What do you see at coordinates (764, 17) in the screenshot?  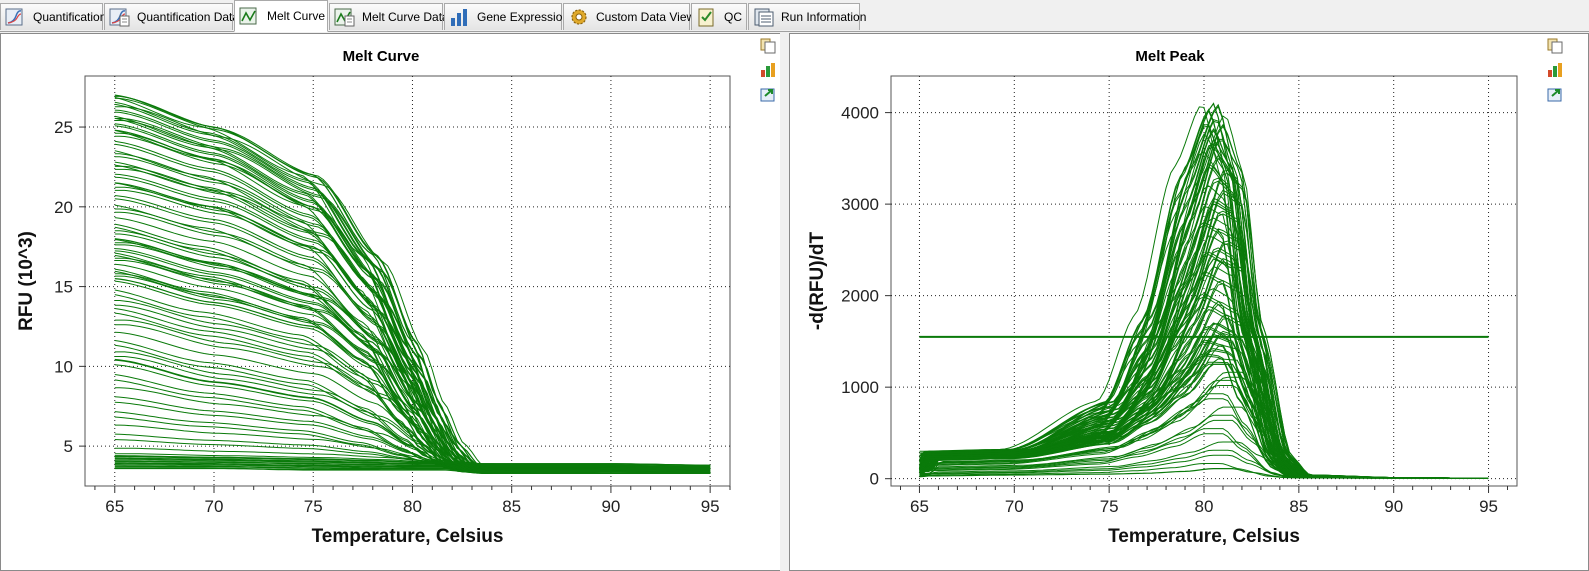 I see `run-information-icon` at bounding box center [764, 17].